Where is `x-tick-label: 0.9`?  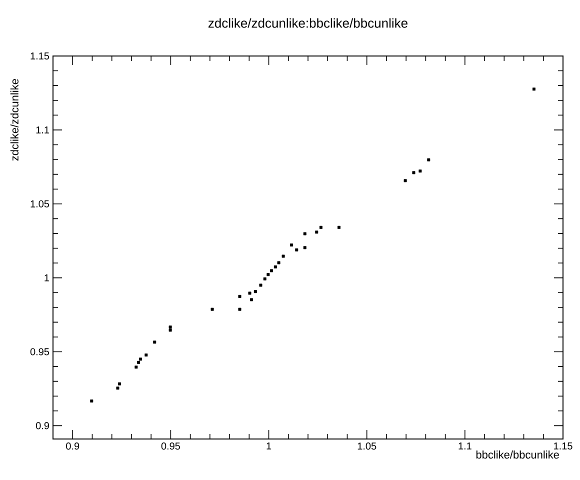
x-tick-label: 0.9 is located at coordinates (73, 446).